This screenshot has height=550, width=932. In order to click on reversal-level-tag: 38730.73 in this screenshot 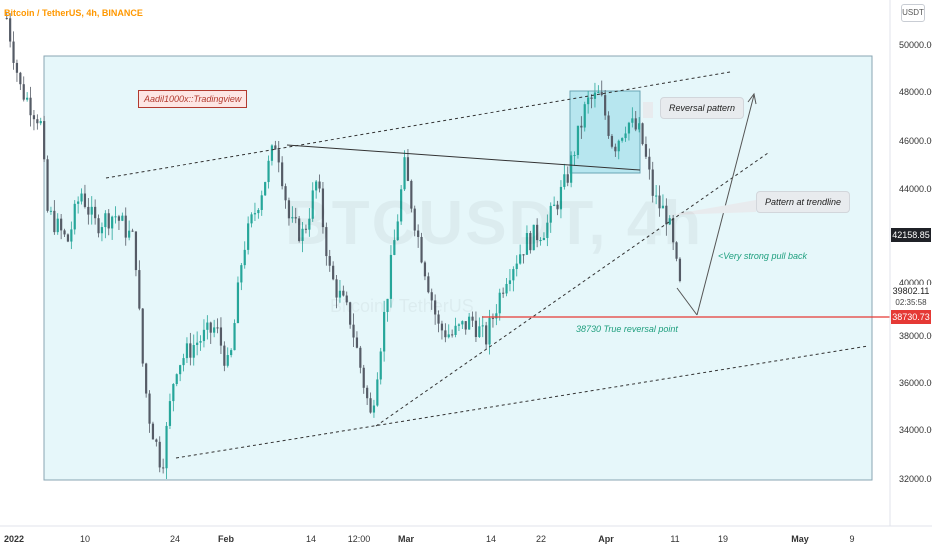, I will do `click(911, 317)`.